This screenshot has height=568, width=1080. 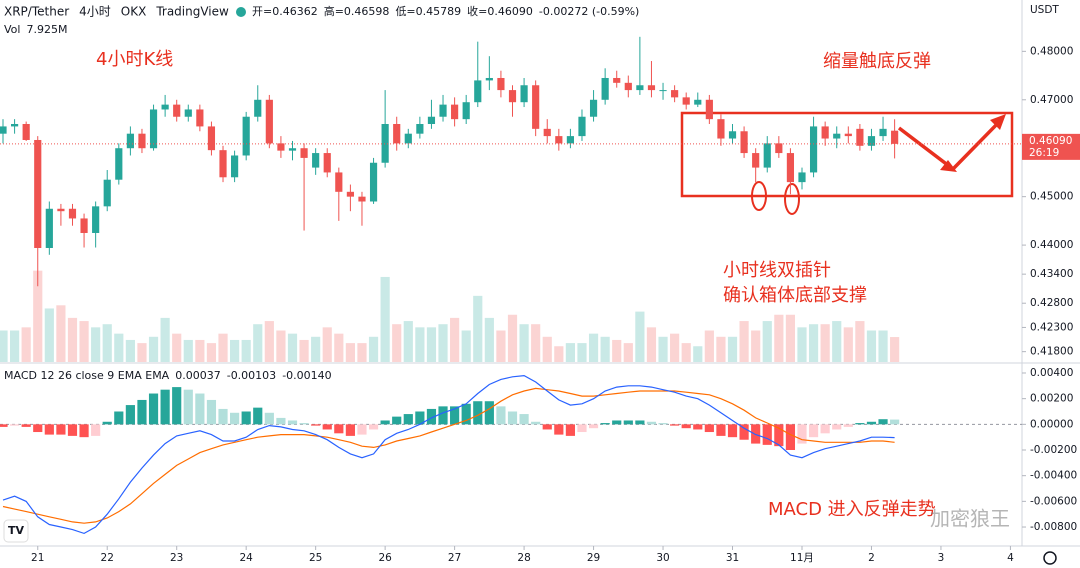 I want to click on tv-logo: TV, so click(x=16, y=531).